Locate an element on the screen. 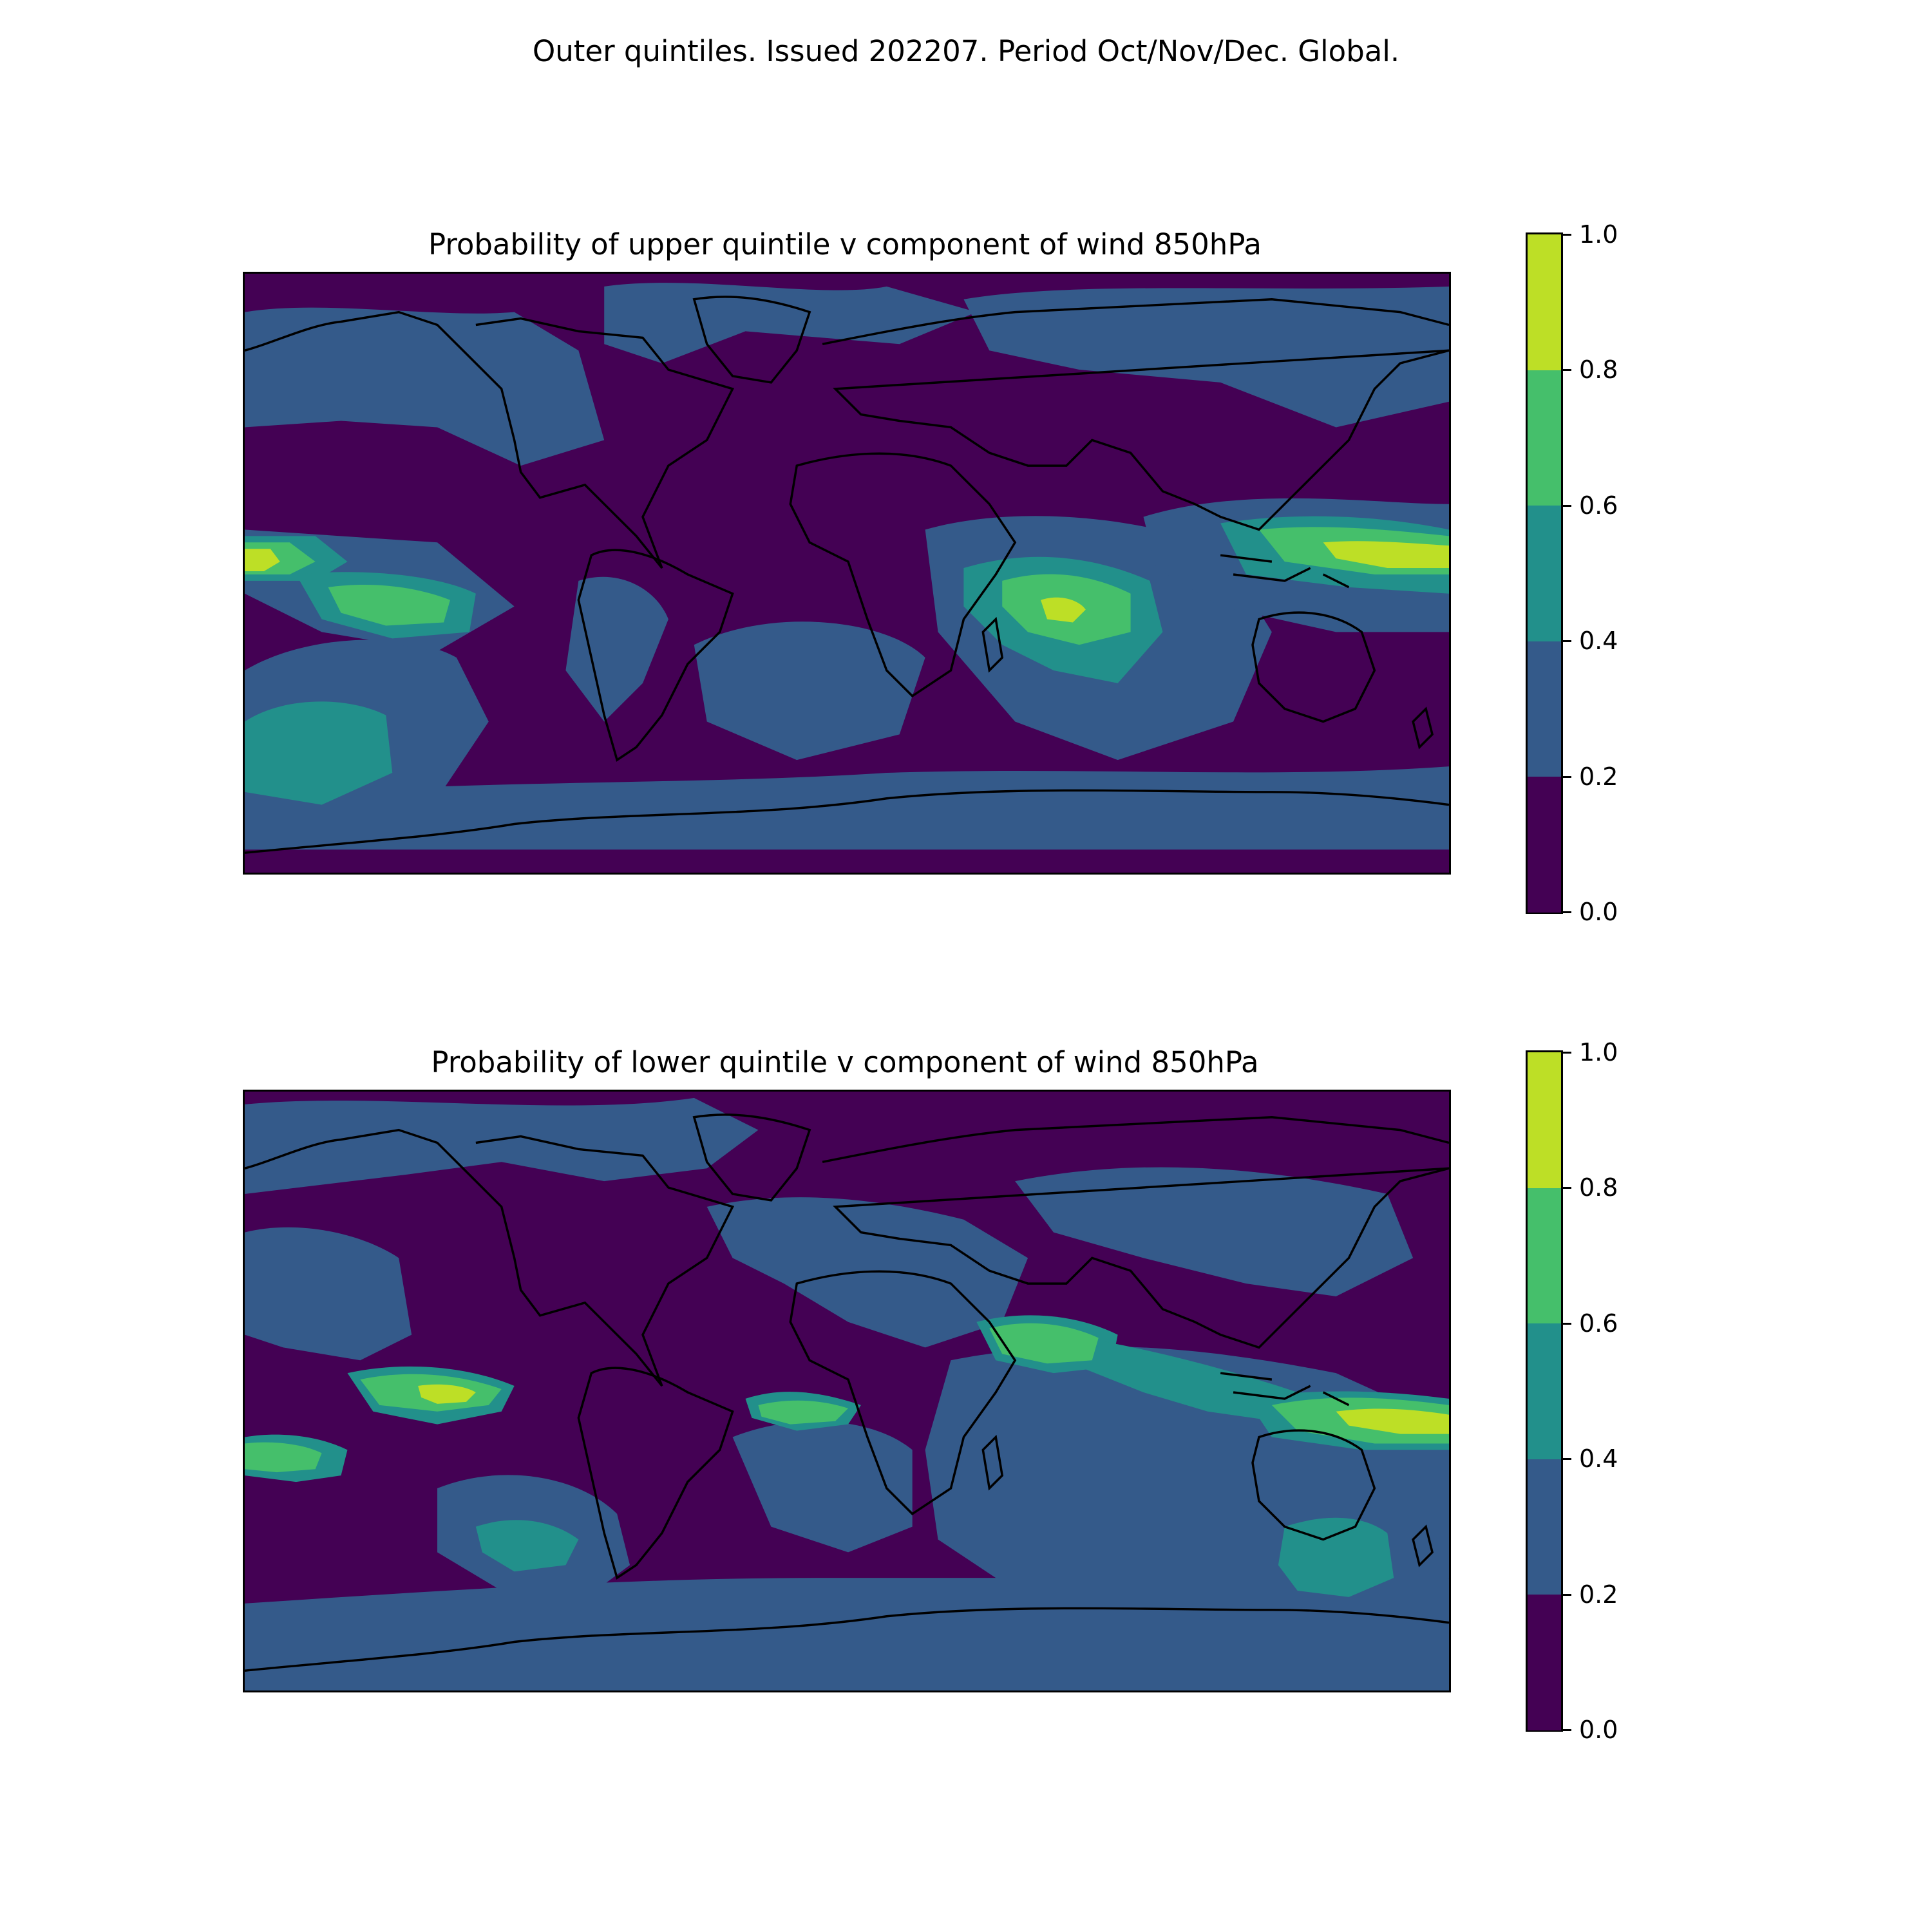  lower-coast-madagascar is located at coordinates (993, 1463).